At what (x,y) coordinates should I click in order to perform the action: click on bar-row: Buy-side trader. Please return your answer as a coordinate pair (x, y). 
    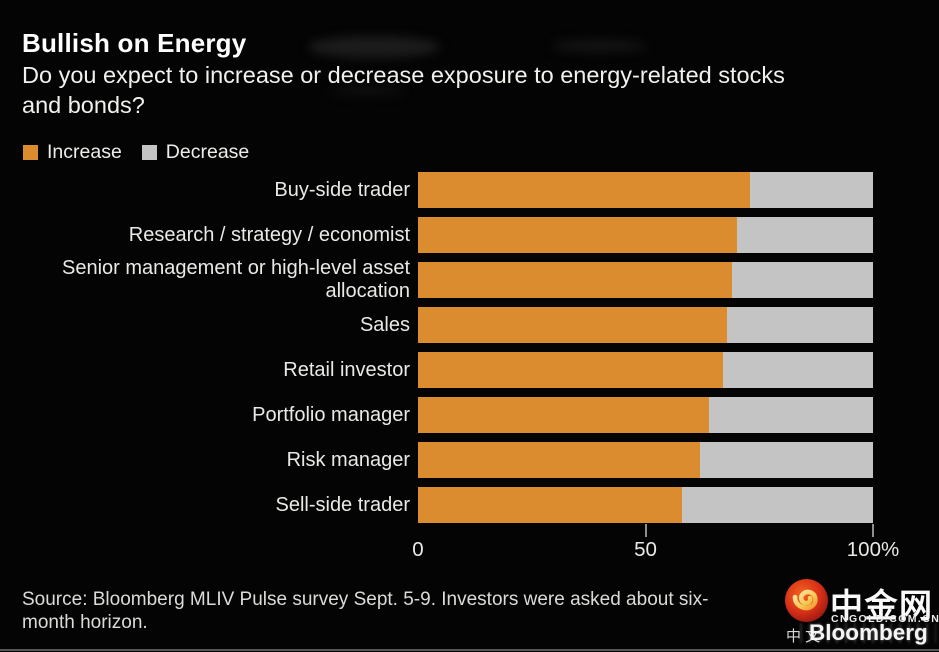
    Looking at the image, I should click on (469, 194).